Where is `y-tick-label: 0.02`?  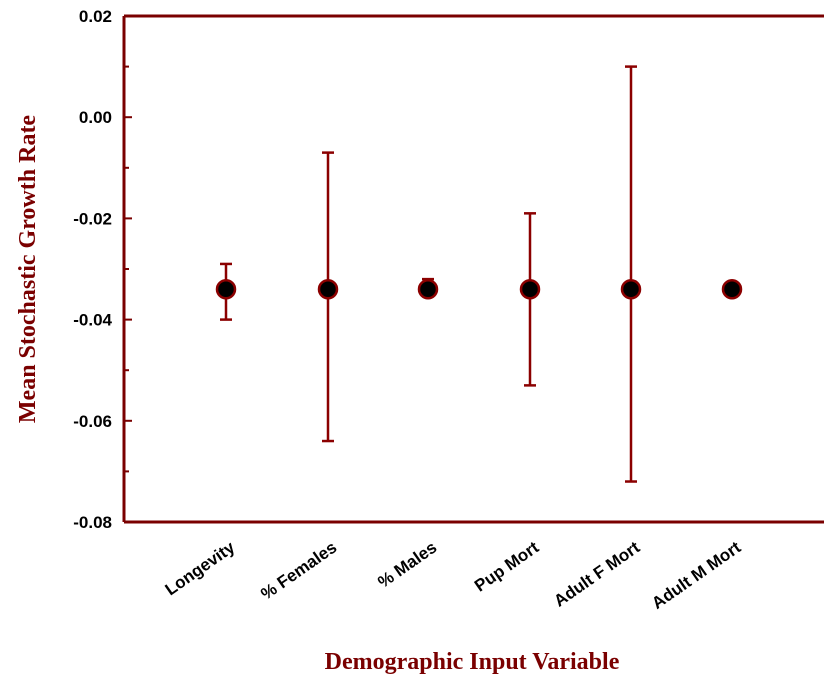 y-tick-label: 0.02 is located at coordinates (95, 16).